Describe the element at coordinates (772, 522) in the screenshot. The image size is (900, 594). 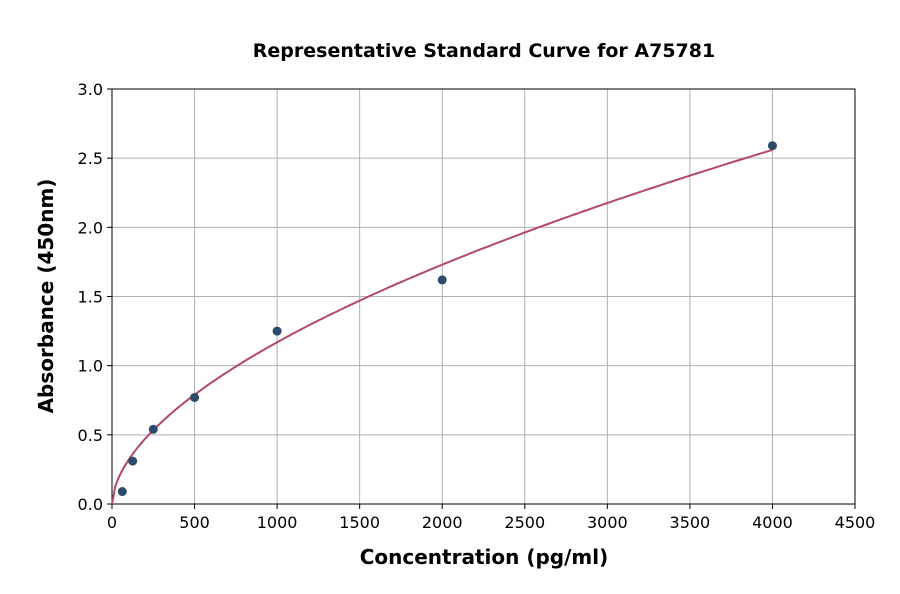
I see `x-tick-label: 4000` at that location.